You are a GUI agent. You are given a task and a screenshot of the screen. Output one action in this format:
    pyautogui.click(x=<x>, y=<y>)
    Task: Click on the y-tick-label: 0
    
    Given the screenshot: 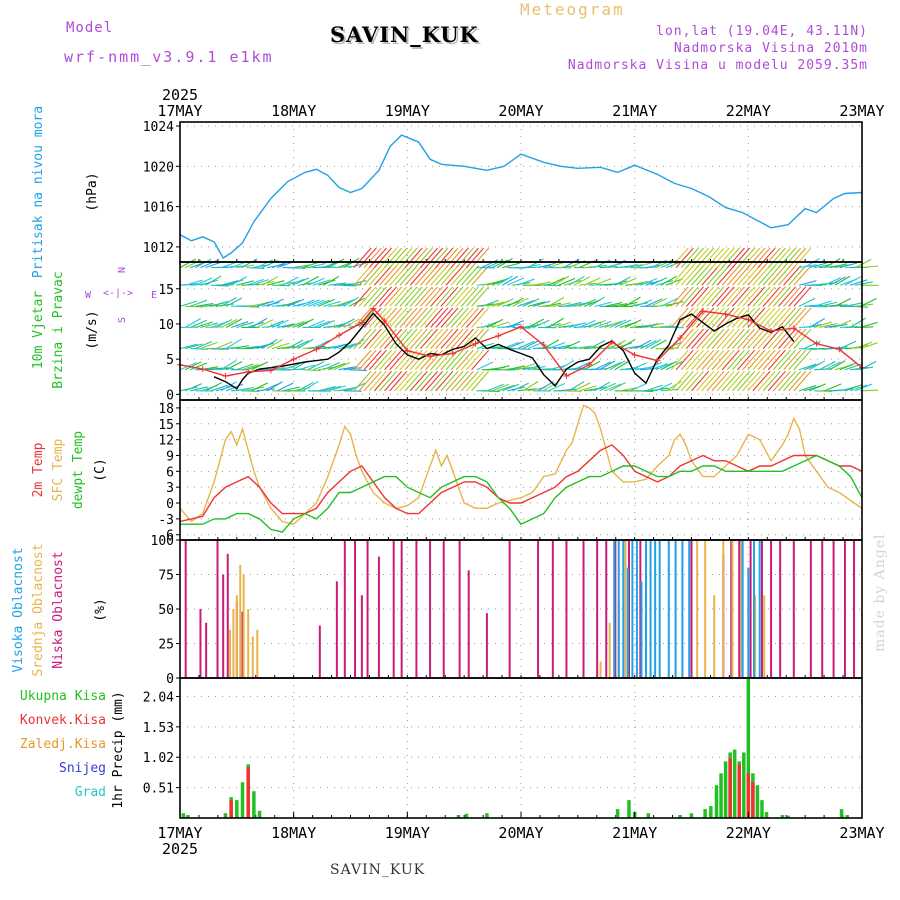 What is the action you would take?
    pyautogui.click(x=170, y=504)
    